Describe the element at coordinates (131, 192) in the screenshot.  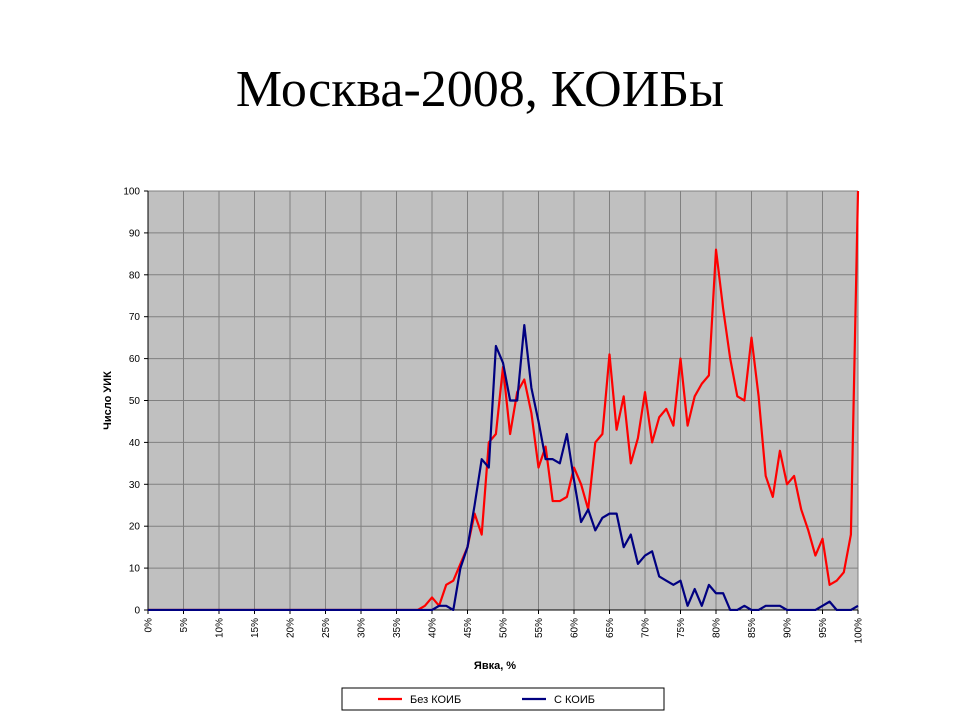
I see `y-tick-label: 100` at that location.